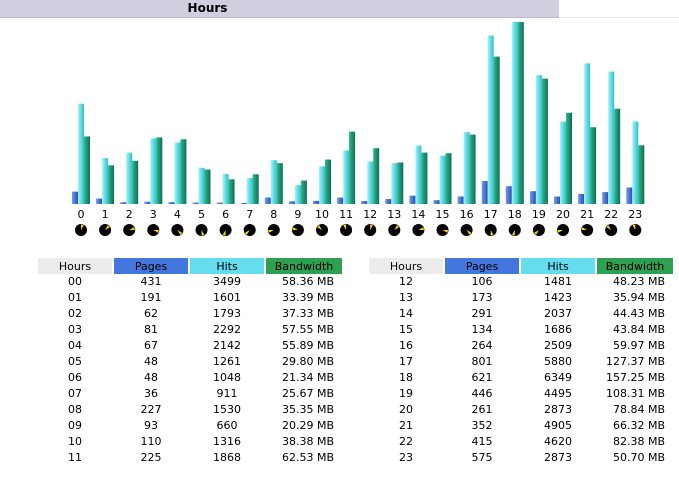 The image size is (679, 477). What do you see at coordinates (151, 361) in the screenshot?
I see `cell-pages: 48` at bounding box center [151, 361].